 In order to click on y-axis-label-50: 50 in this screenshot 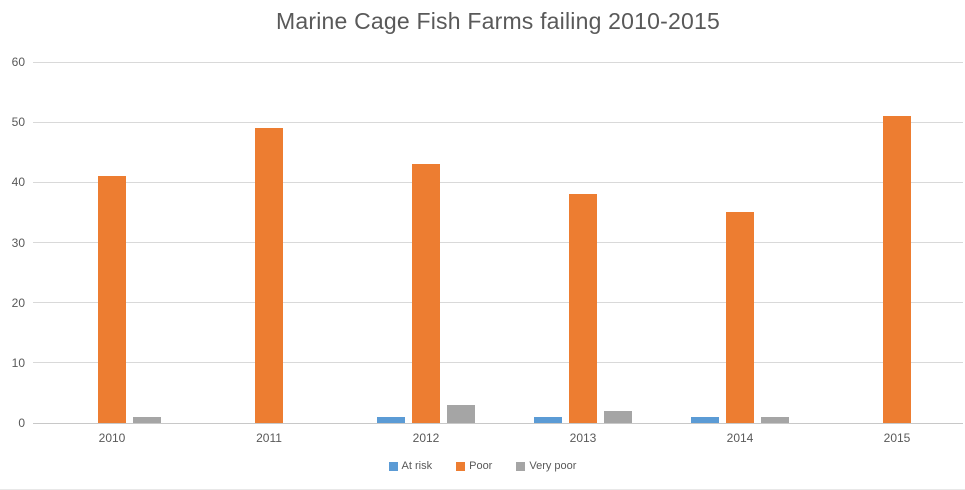, I will do `click(18, 122)`.